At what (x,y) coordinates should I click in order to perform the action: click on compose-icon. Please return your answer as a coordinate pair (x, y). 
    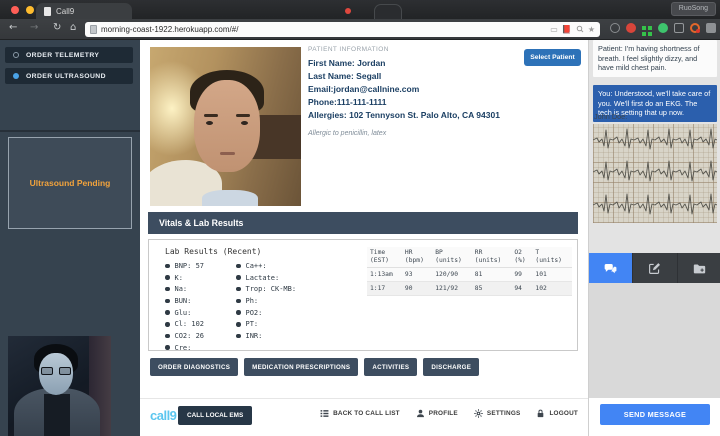
    Looking at the image, I should click on (655, 268).